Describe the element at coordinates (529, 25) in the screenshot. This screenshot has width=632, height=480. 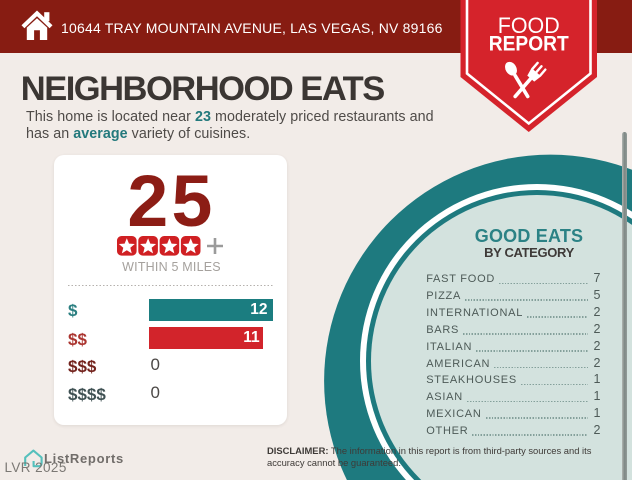
I see `svg-text: FOOD` at that location.